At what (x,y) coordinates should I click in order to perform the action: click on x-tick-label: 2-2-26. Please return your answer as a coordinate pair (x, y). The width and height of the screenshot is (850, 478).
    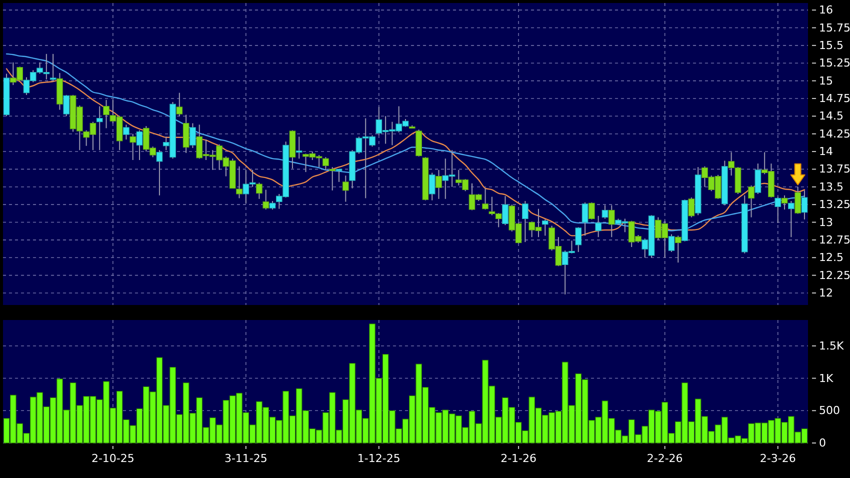
    Looking at the image, I should click on (664, 458).